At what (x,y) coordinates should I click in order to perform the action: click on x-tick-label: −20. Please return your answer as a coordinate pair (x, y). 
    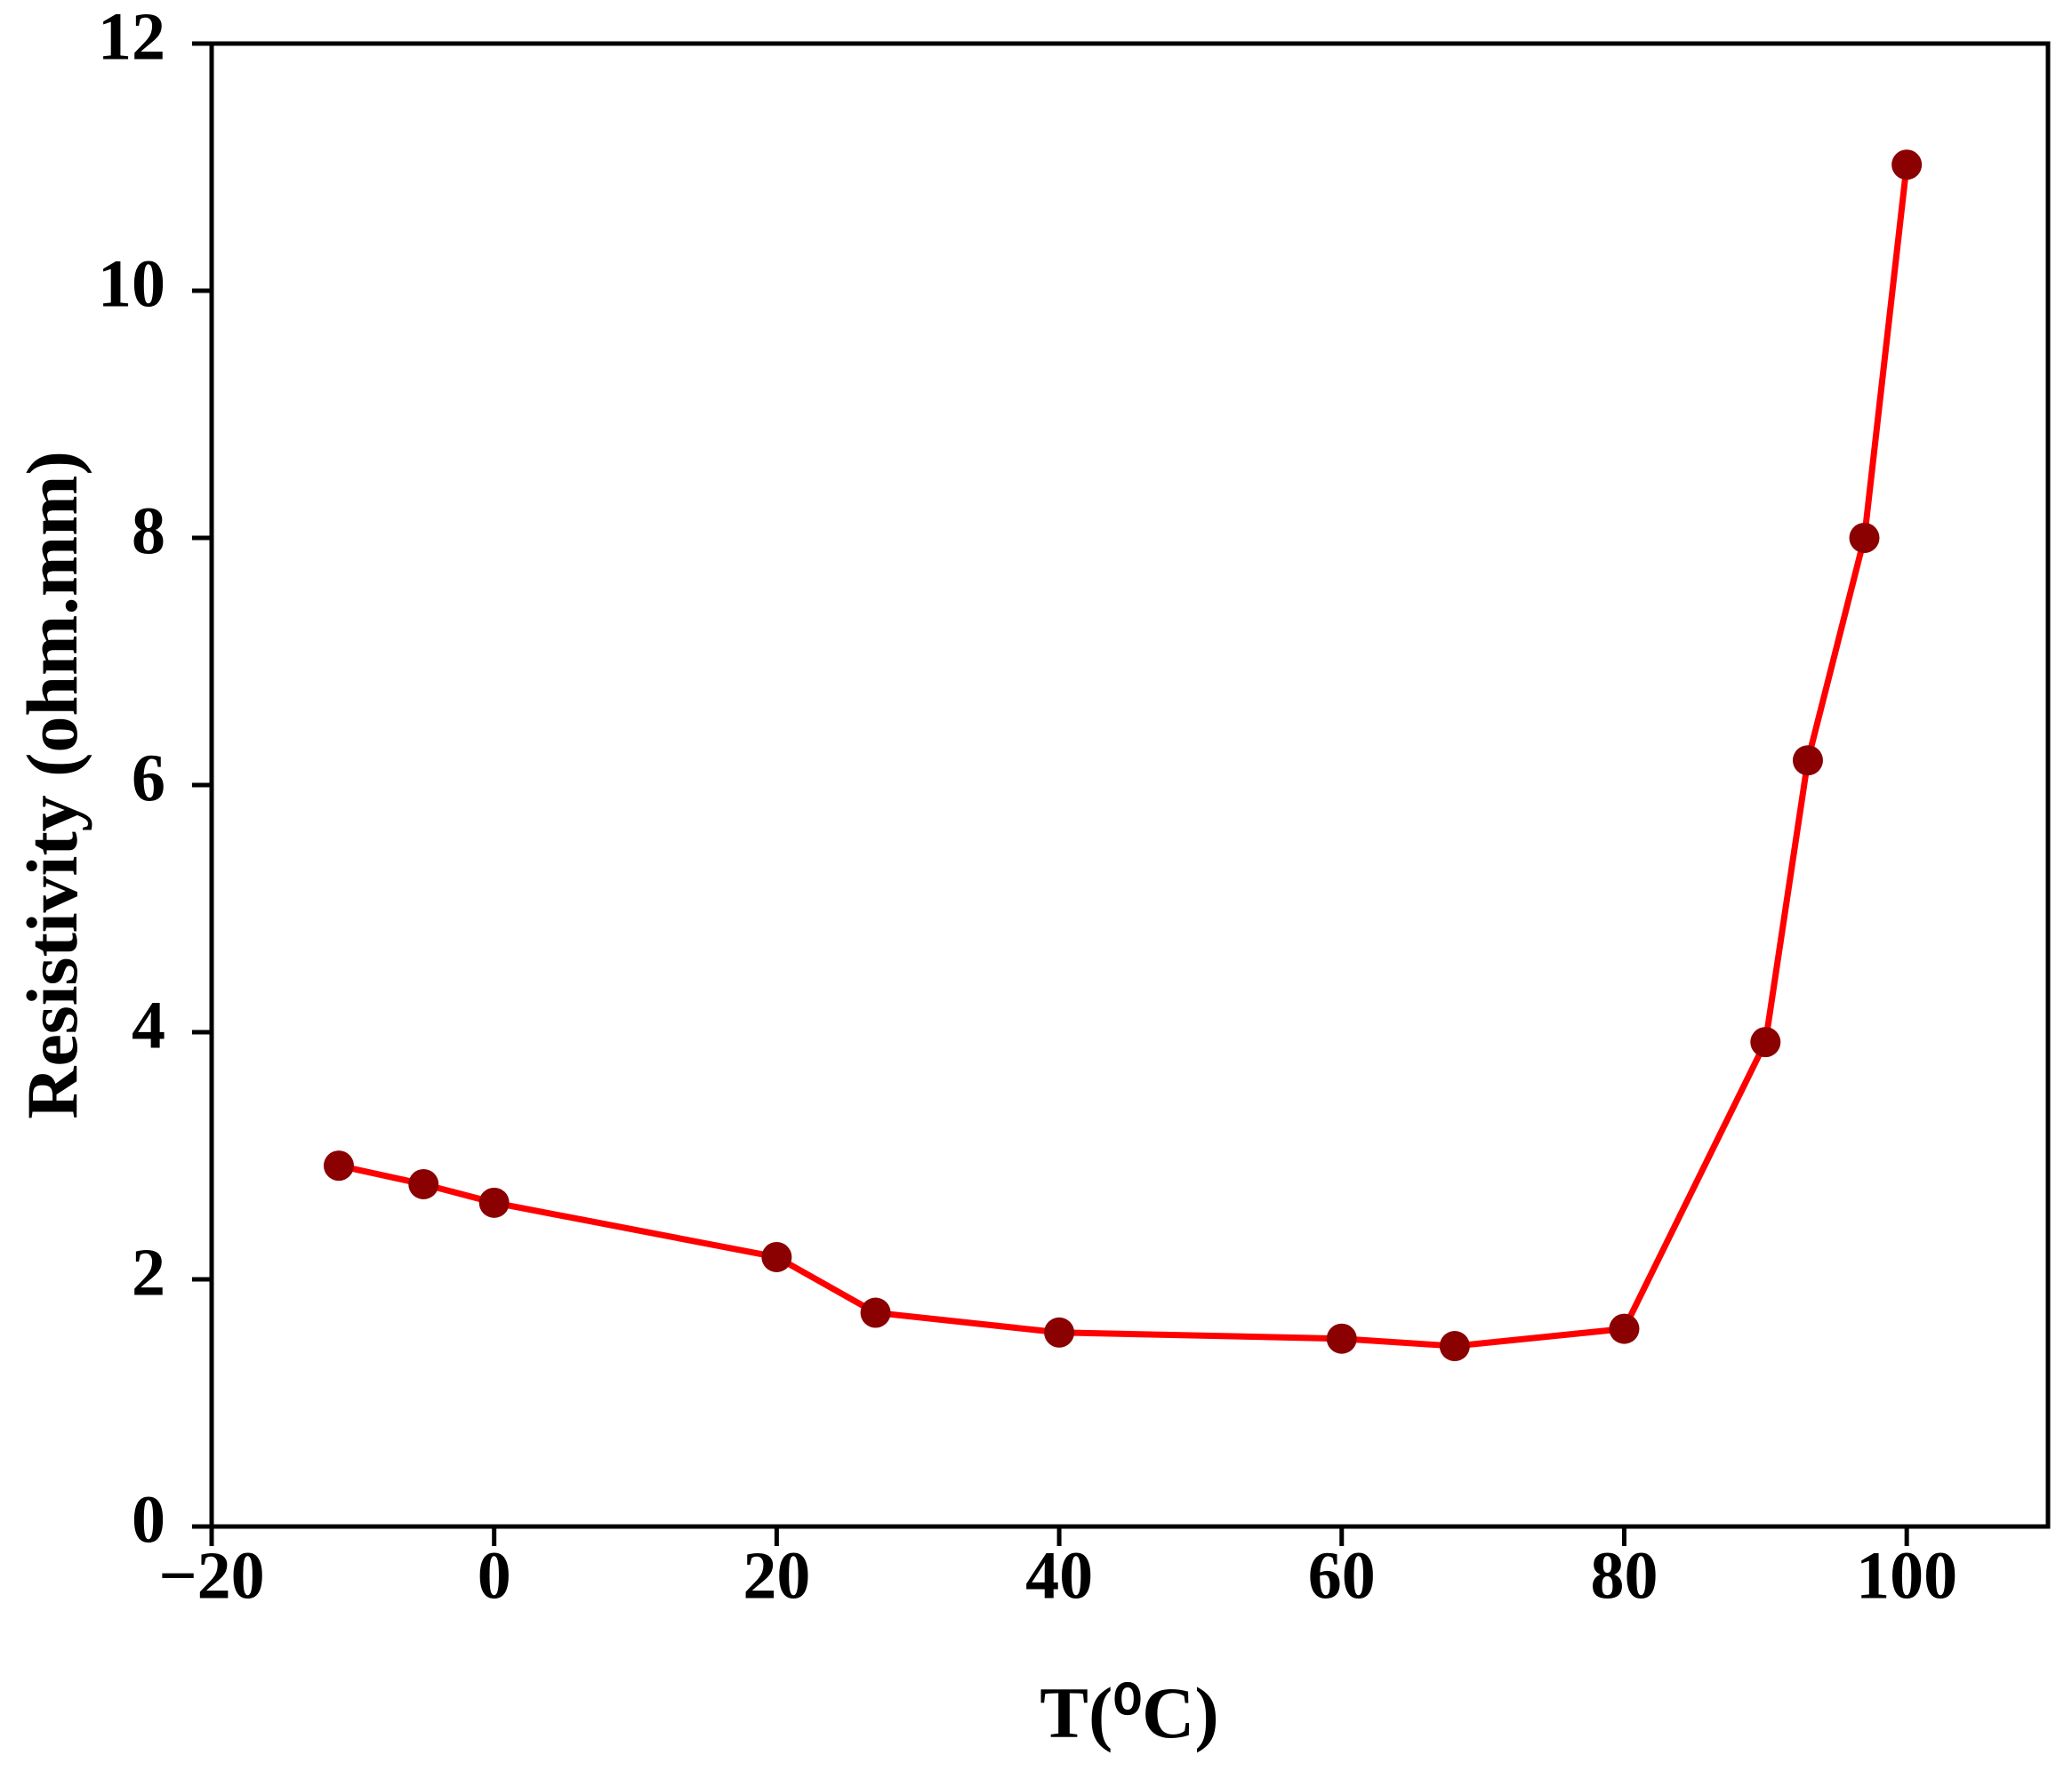
    Looking at the image, I should click on (211, 1575).